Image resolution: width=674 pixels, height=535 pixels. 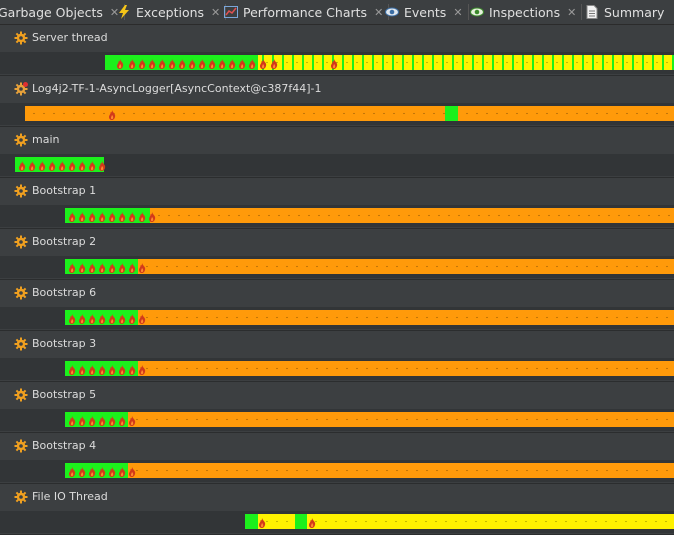 What do you see at coordinates (337, 50) in the screenshot?
I see `thread-row: Server thread` at bounding box center [337, 50].